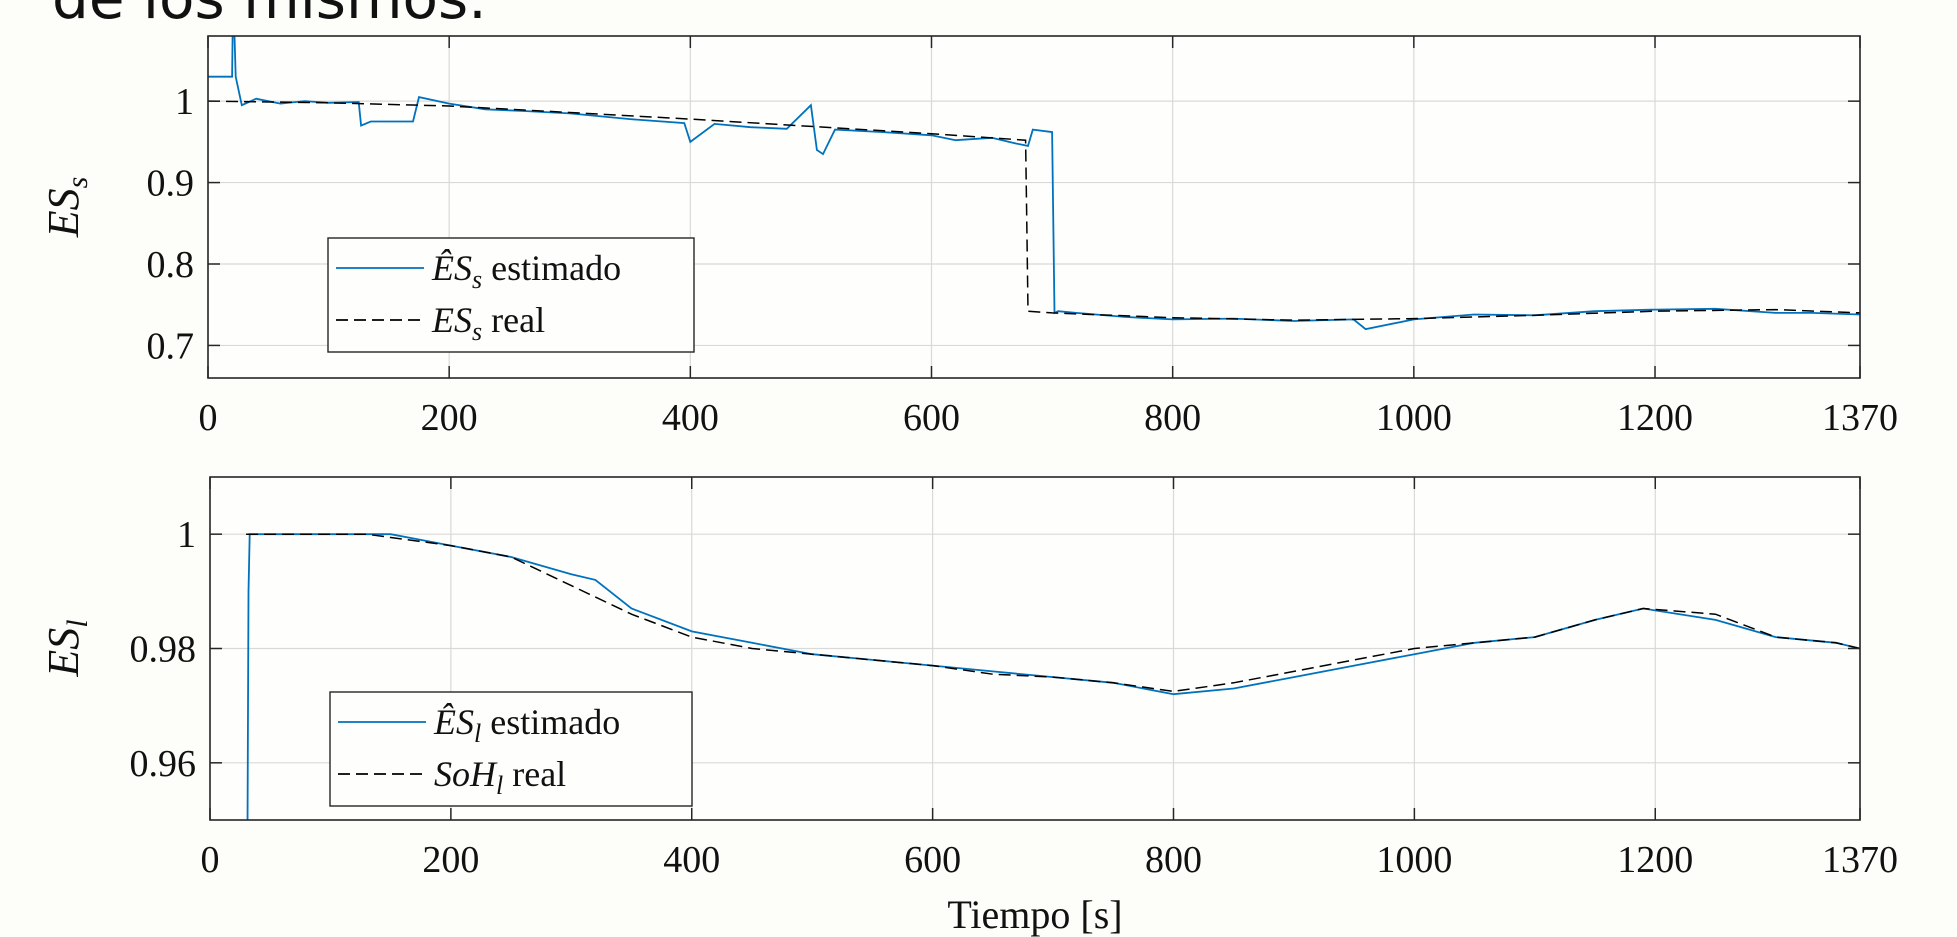 This screenshot has width=1957, height=937. I want to click on y-tick-label: 0.9, so click(171, 184).